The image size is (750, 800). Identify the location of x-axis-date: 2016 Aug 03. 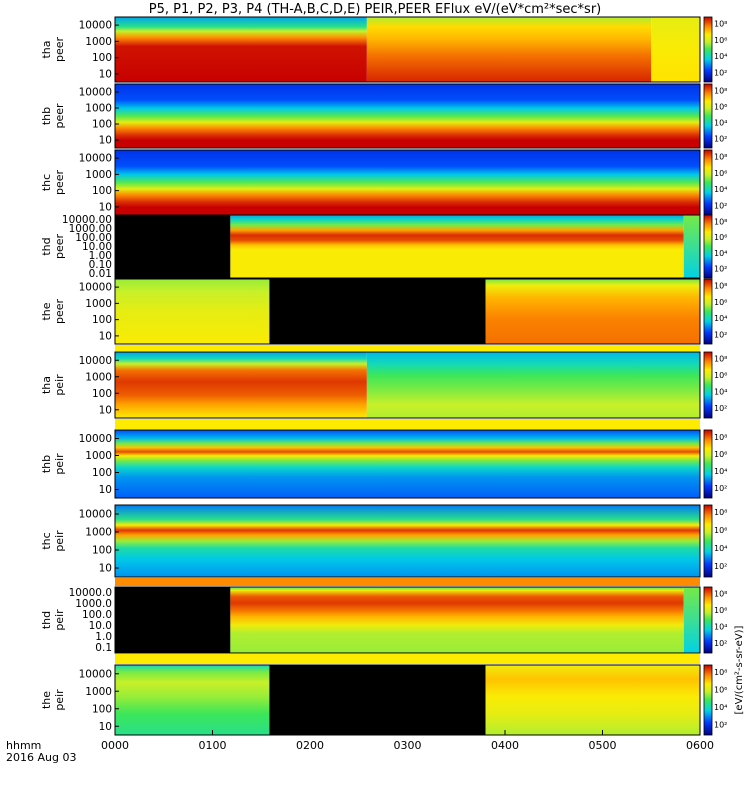
(41, 757).